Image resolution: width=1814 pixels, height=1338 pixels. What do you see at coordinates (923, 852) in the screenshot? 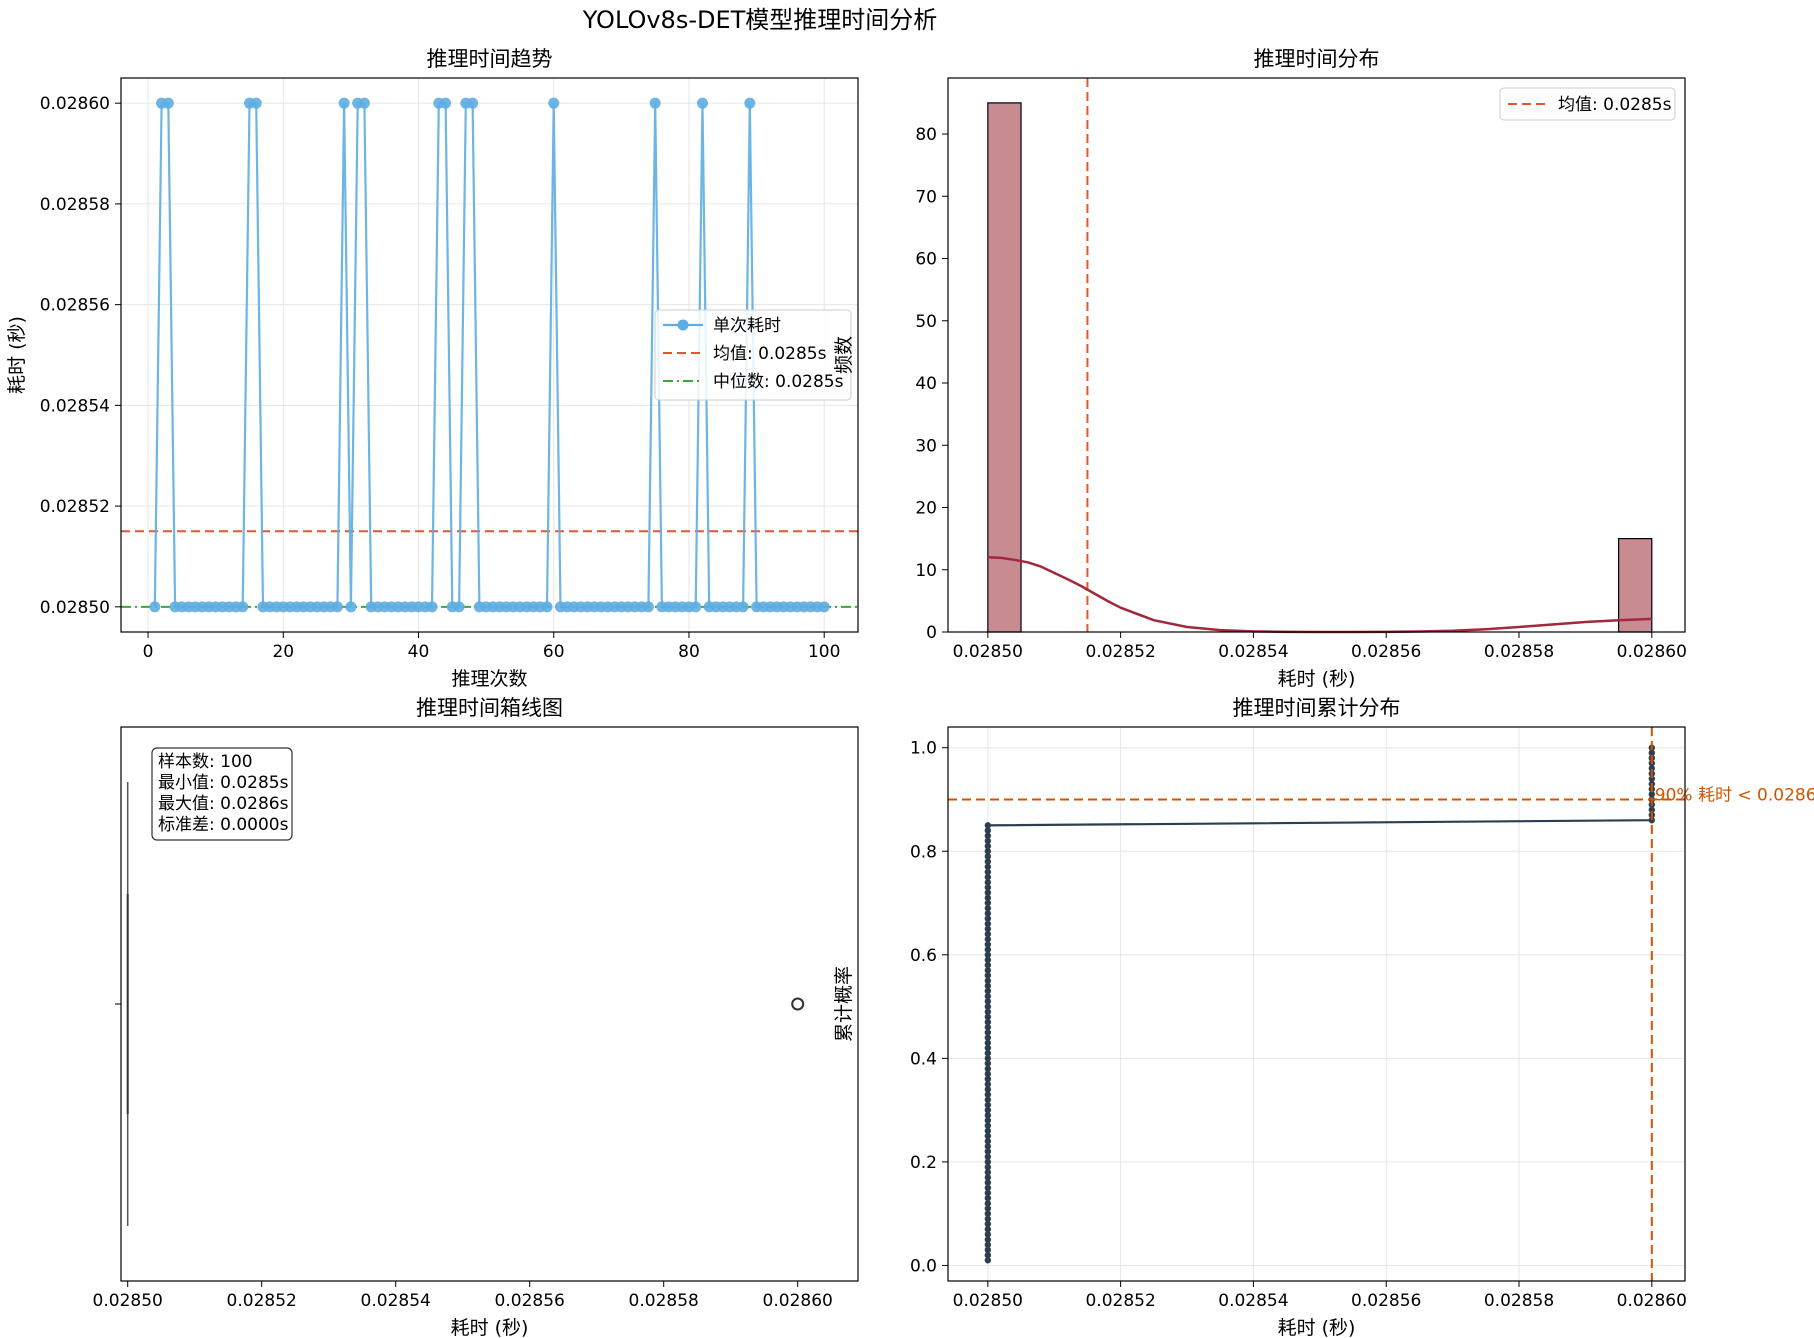
I see `y-tick-label: 0.8` at bounding box center [923, 852].